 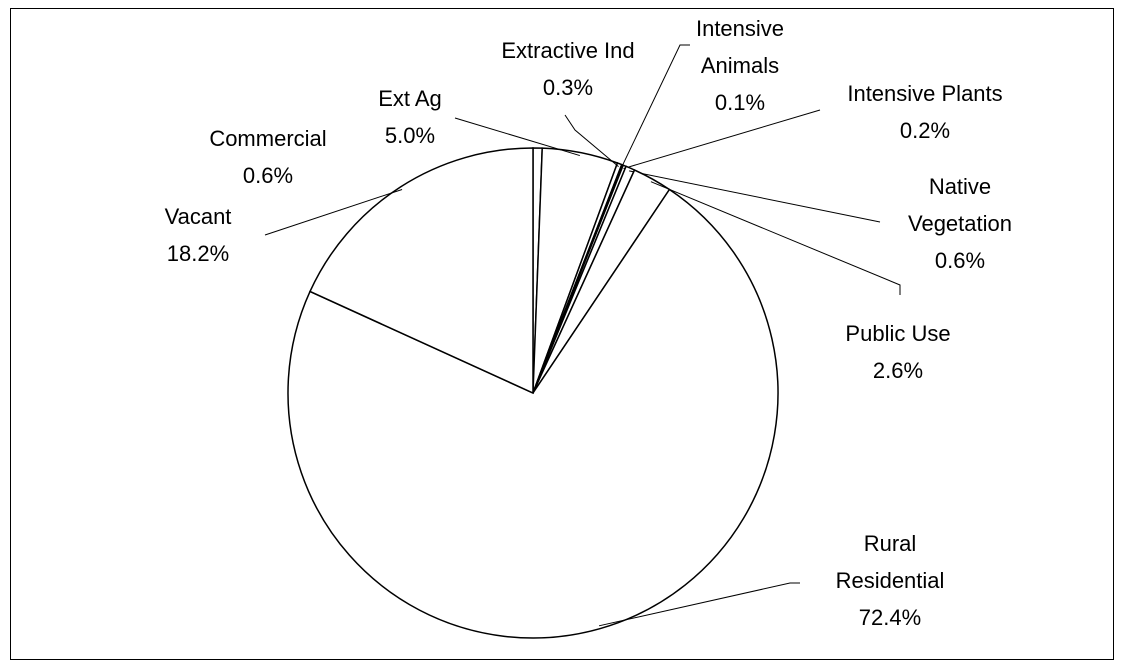 I want to click on slice-label-line: Public Use, so click(x=897, y=333).